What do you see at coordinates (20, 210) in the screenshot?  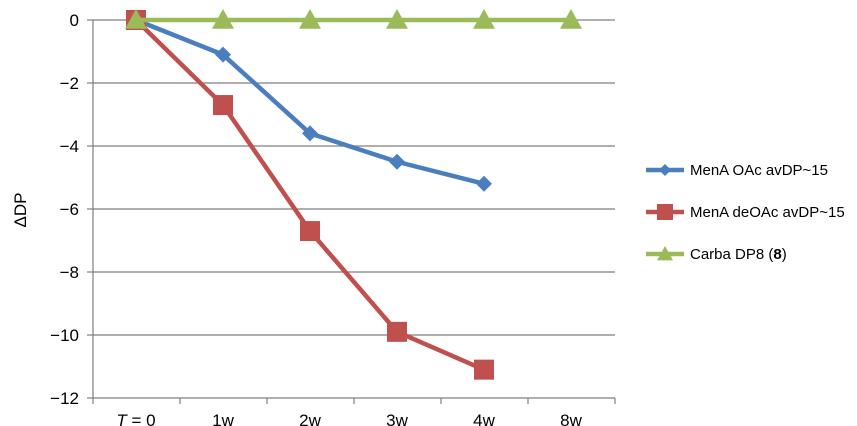 I see `y-axis-title: ΔDP` at bounding box center [20, 210].